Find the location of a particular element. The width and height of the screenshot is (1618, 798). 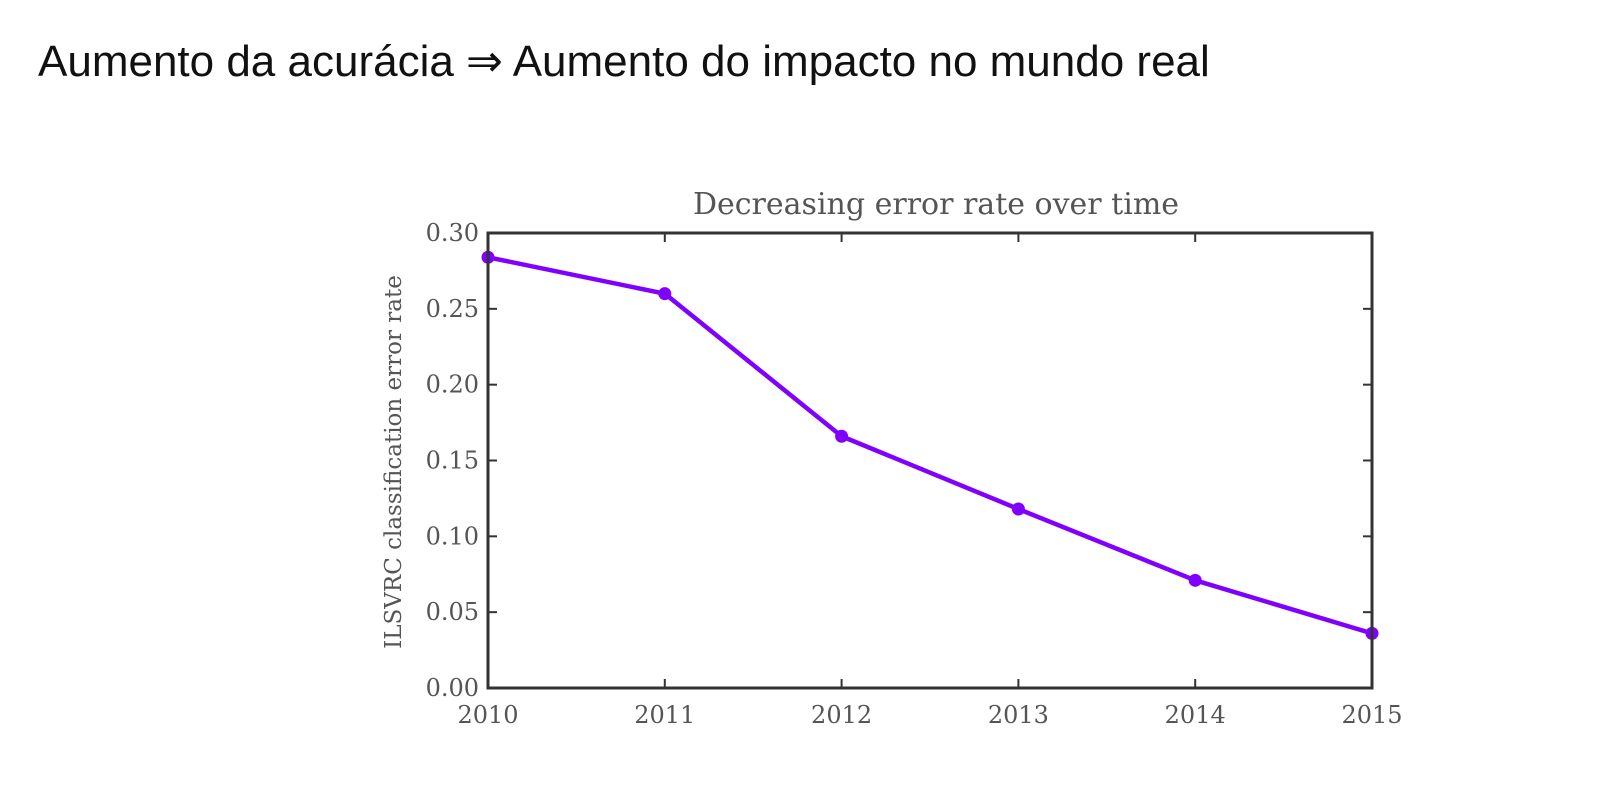

x-tick-label: 2011 is located at coordinates (664, 715).